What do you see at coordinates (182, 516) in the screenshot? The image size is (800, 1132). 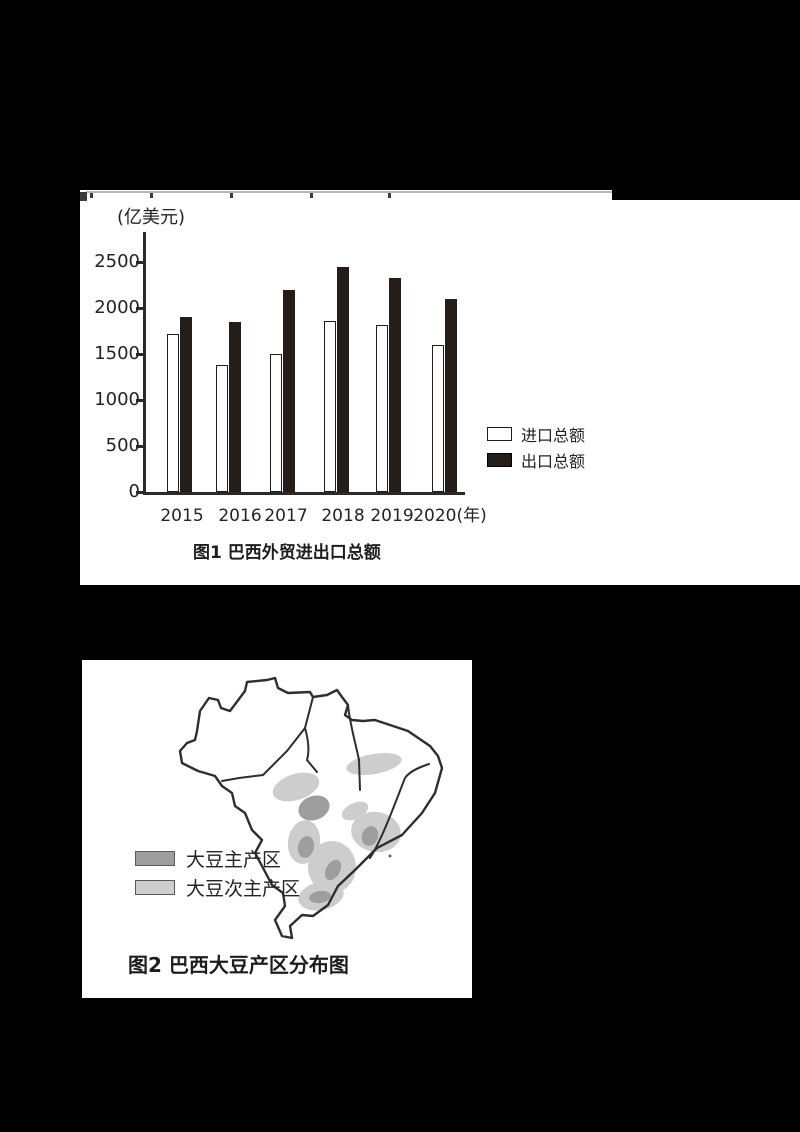 I see `x-tick-label: 2015` at bounding box center [182, 516].